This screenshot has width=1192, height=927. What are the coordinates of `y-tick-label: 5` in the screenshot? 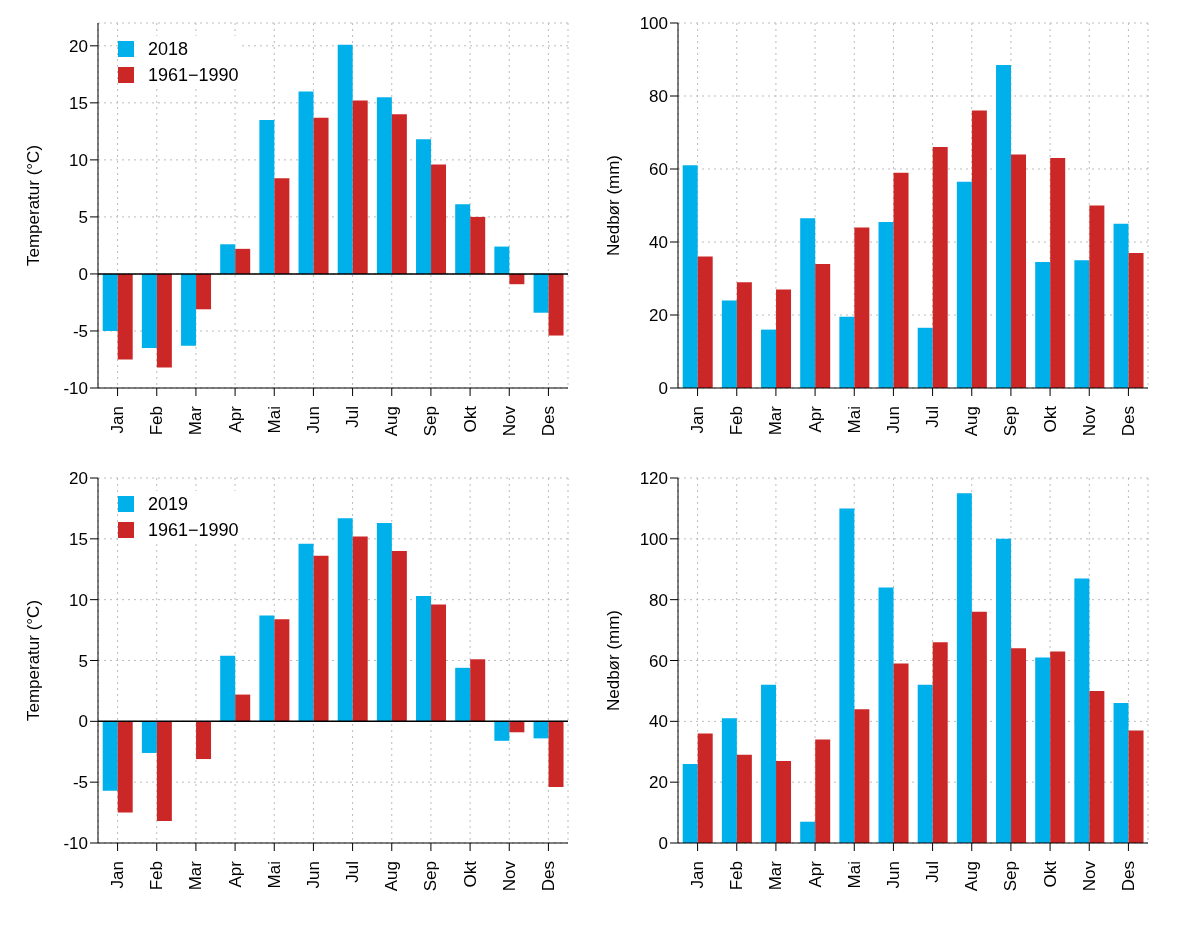 It's located at (83, 661).